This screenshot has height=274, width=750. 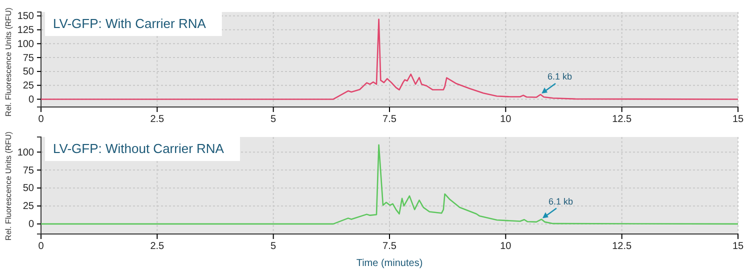 I want to click on y-tick-label: 150, so click(x=25, y=16).